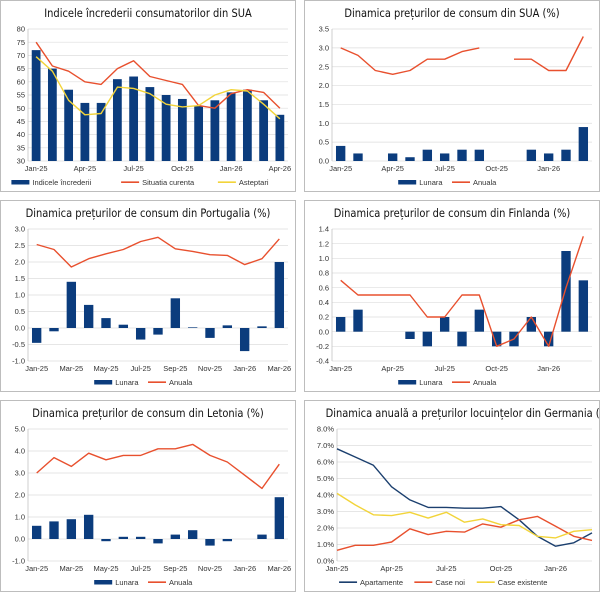  What do you see at coordinates (325, 561) in the screenshot?
I see `y-tick-label: 0.0%` at bounding box center [325, 561].